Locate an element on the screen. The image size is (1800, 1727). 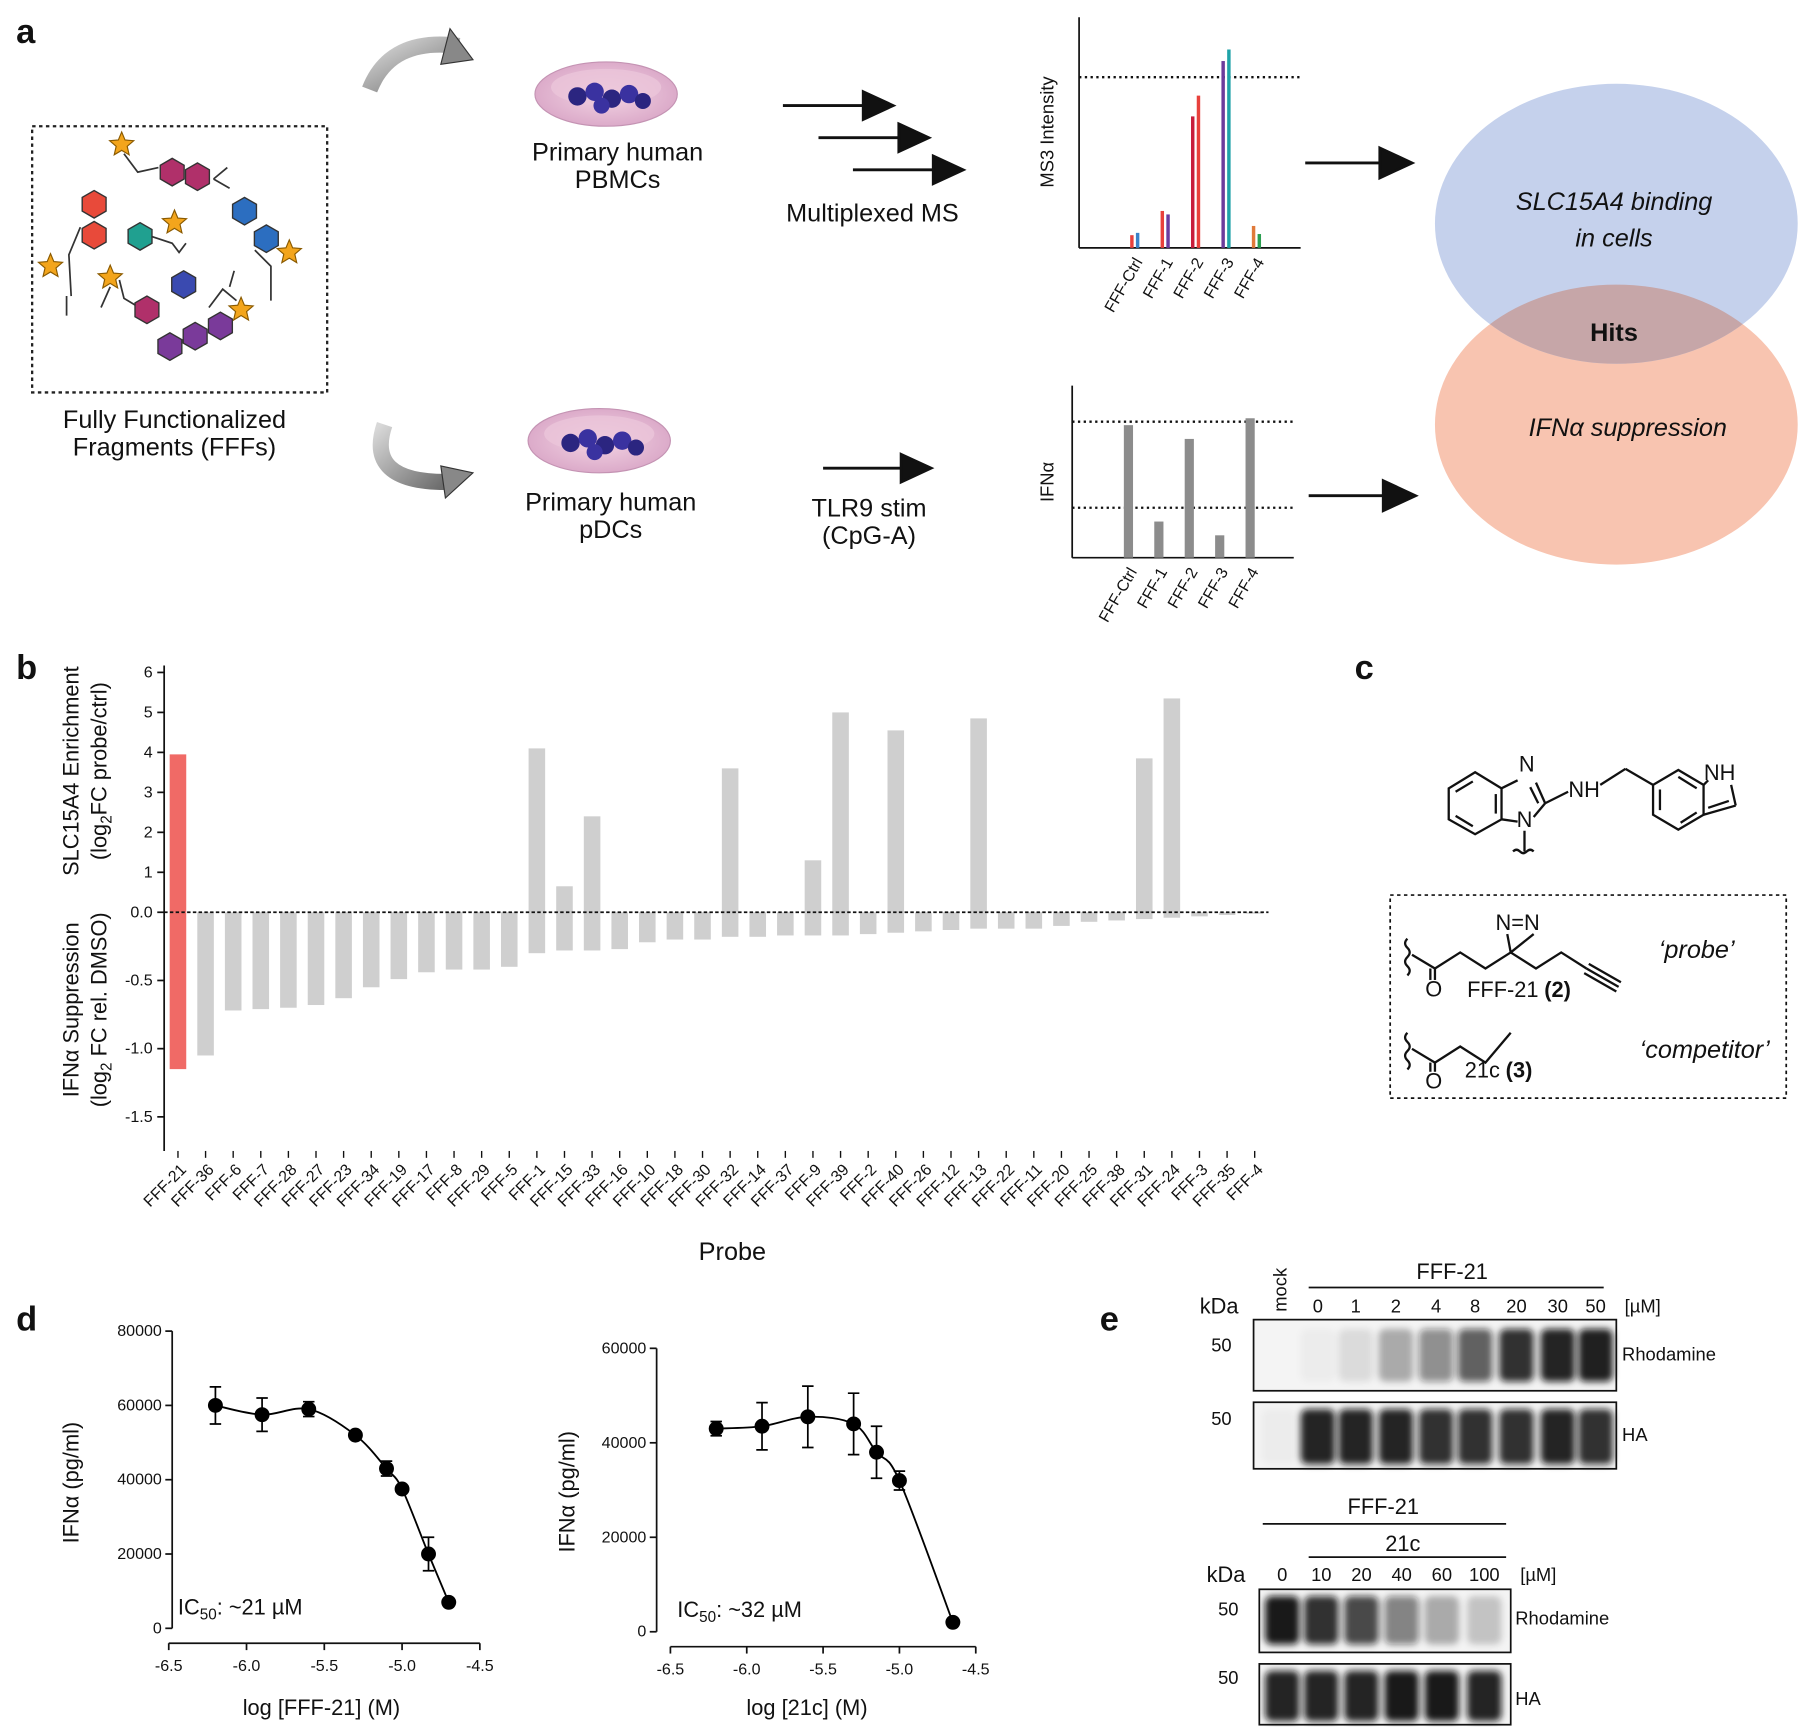
cell-label: pDCs is located at coordinates (610, 530).